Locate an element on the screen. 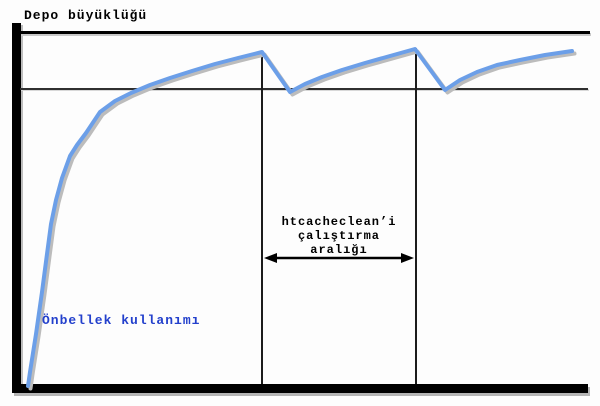 The image size is (600, 406). interval-label-line-3: aralığı is located at coordinates (339, 250).